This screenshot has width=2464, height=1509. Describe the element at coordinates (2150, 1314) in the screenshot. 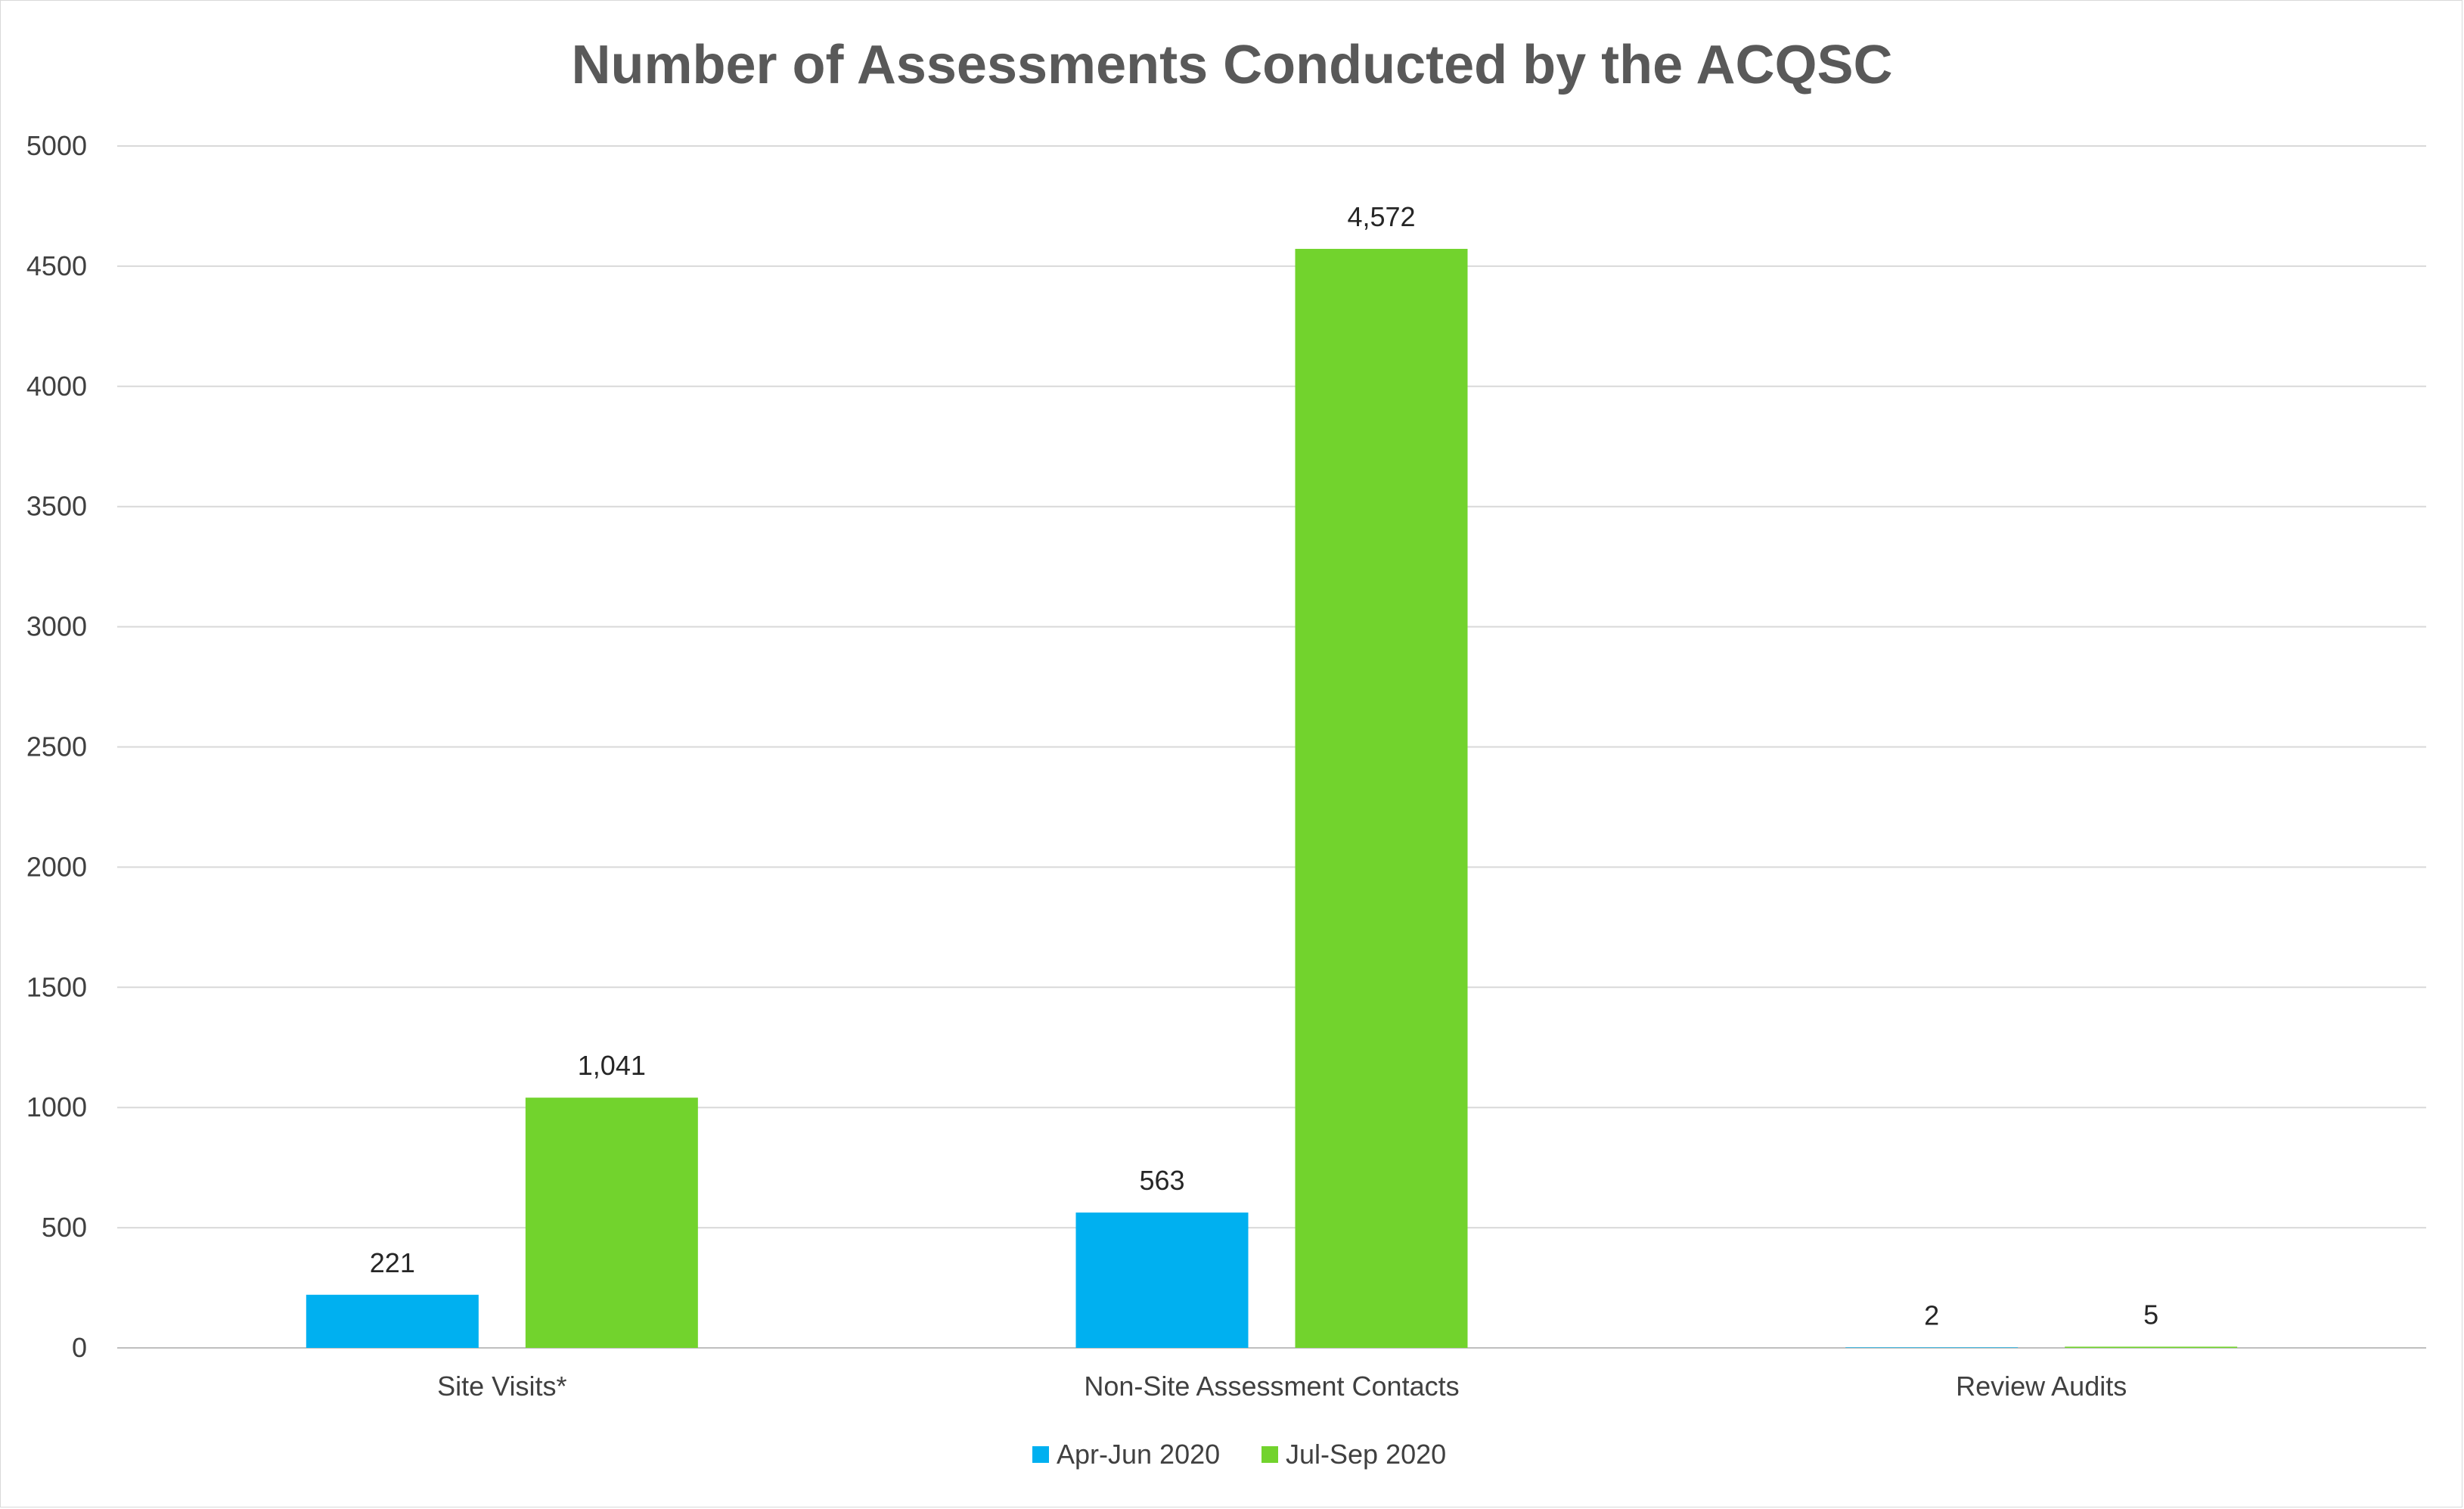

I see `data-label: 5` at that location.